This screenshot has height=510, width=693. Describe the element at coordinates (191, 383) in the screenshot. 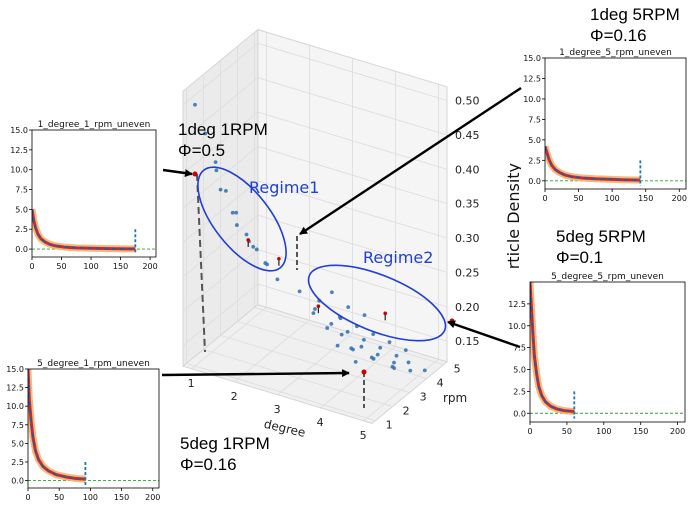

I see `x-tick-label: 1` at that location.